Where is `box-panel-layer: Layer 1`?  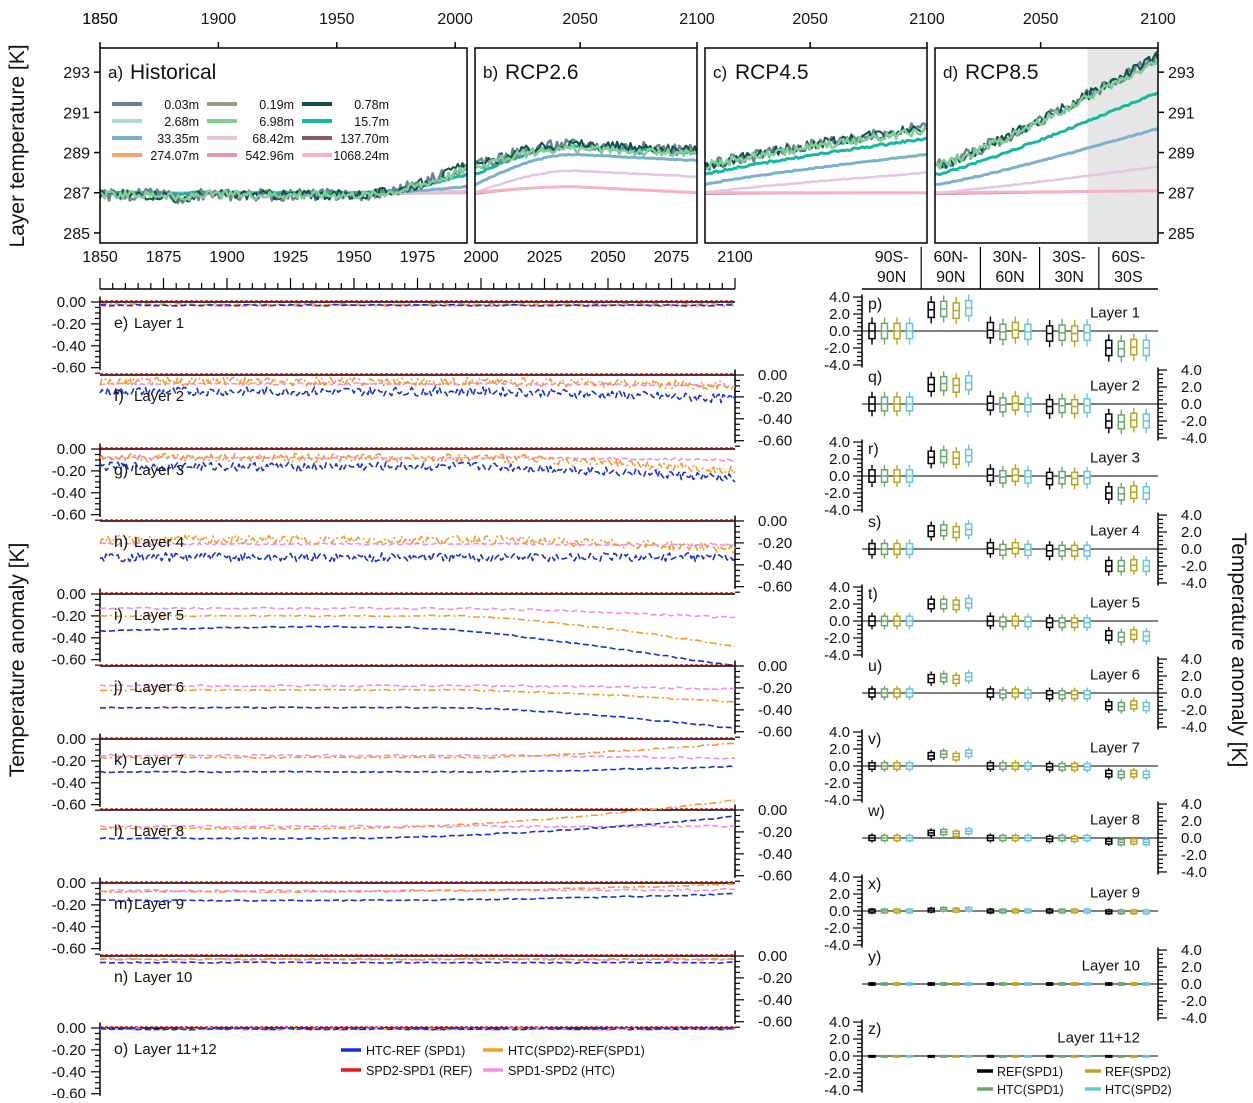
box-panel-layer: Layer 1 is located at coordinates (1115, 312).